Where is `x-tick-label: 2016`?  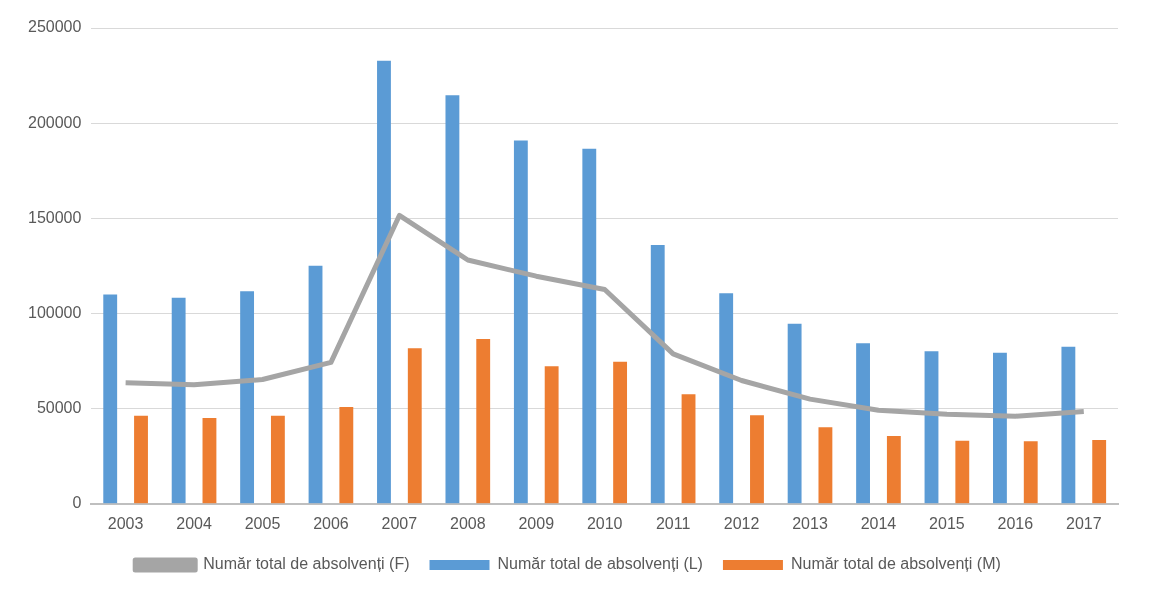
x-tick-label: 2016 is located at coordinates (1015, 523).